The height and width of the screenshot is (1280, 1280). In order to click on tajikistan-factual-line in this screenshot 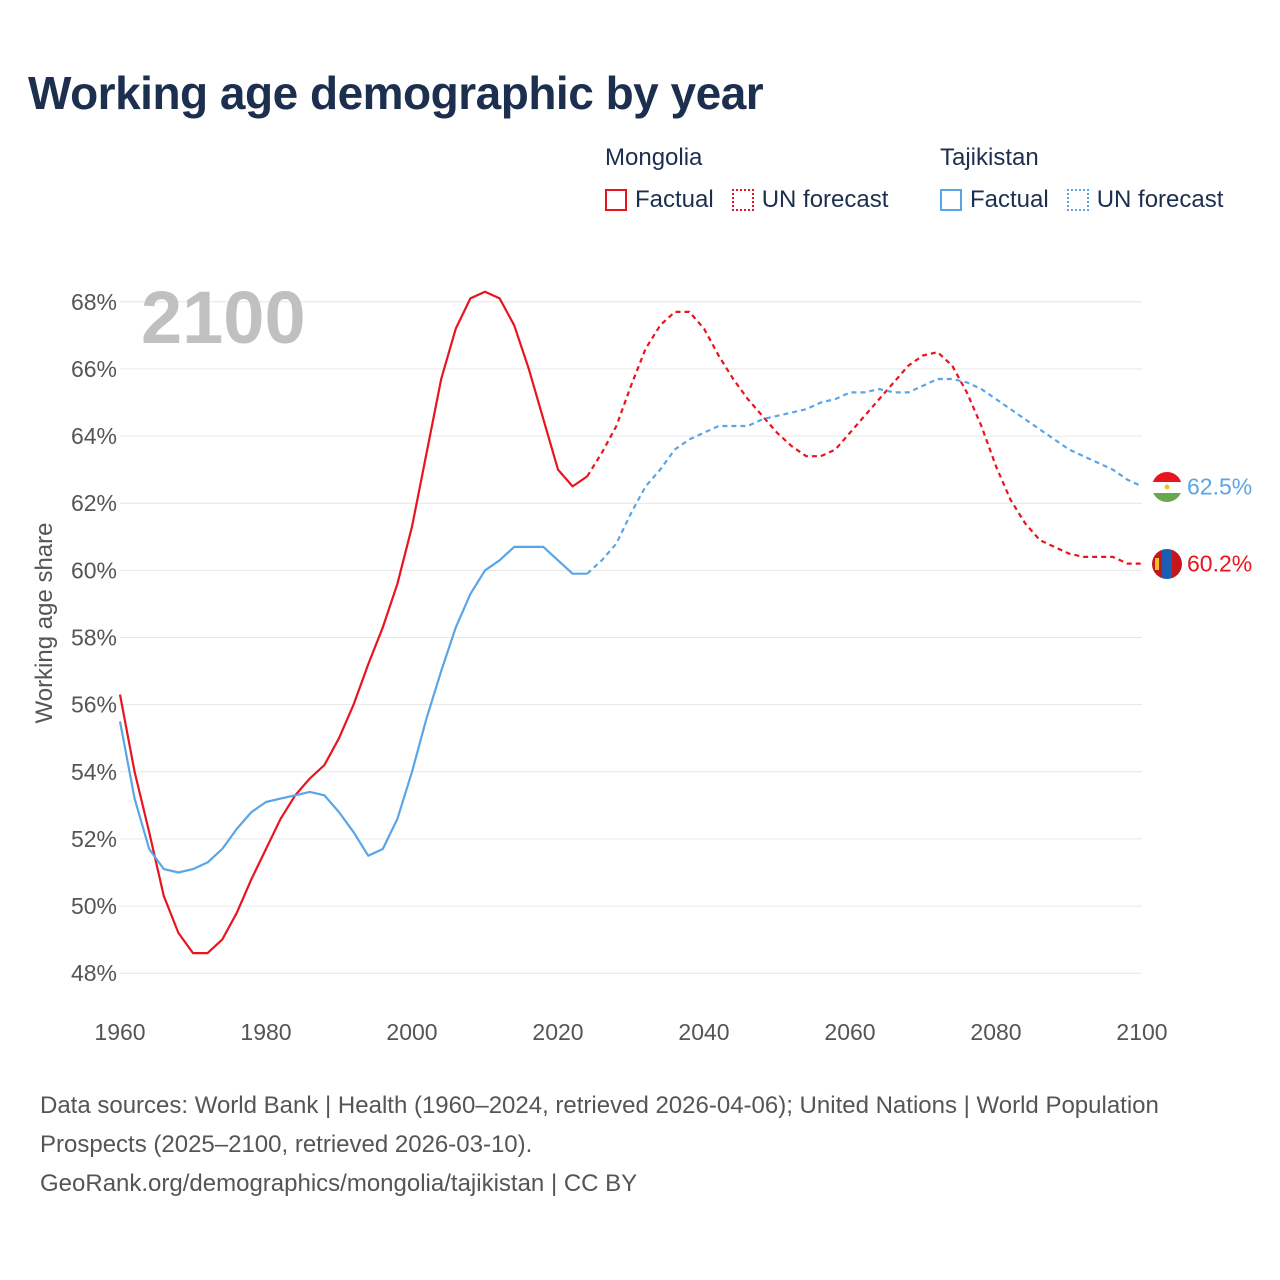, I will do `click(353, 709)`.